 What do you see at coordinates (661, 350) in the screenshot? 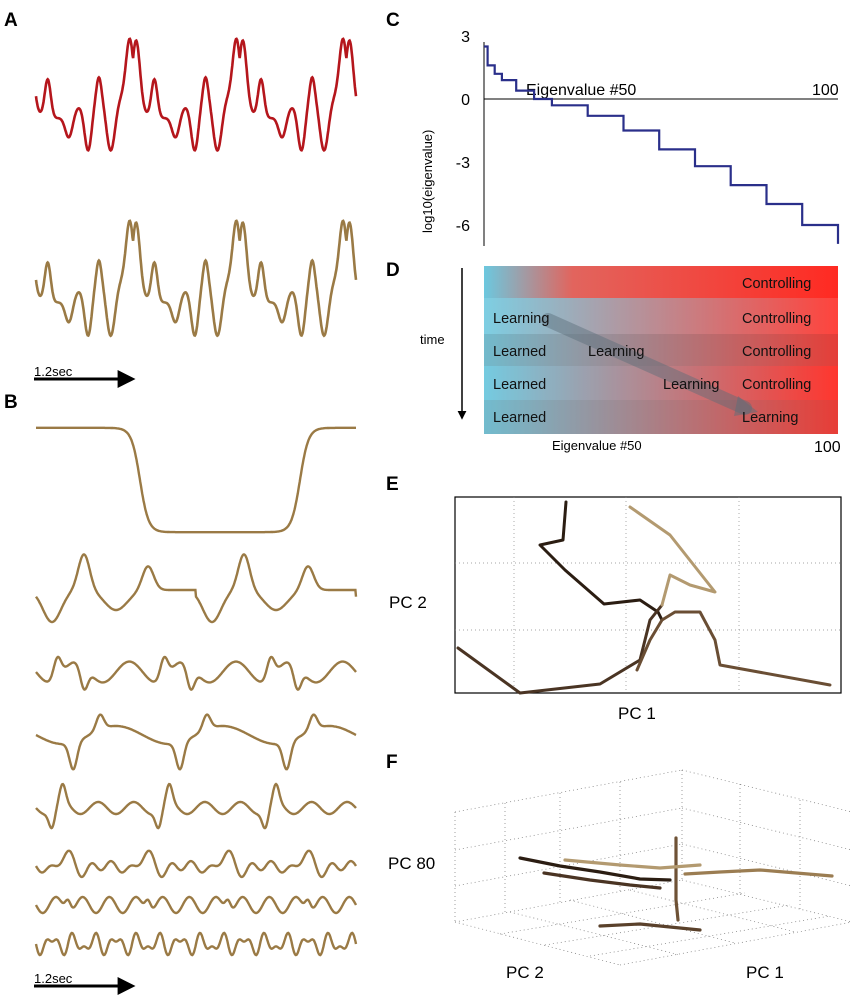
I see `row-2-band` at bounding box center [661, 350].